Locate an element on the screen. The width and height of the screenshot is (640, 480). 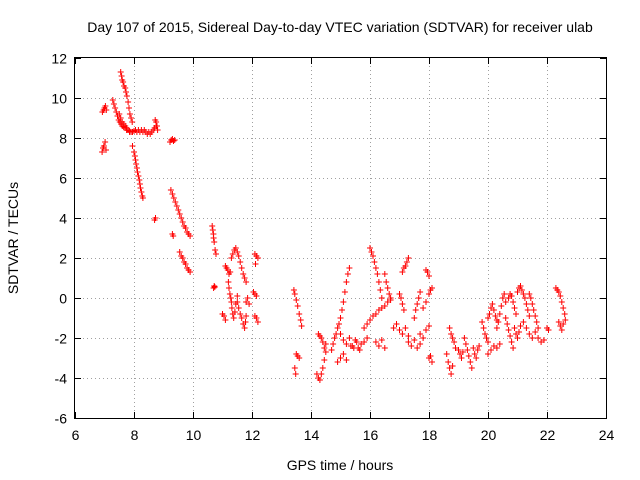
x-tick-label: 16 is located at coordinates (371, 435).